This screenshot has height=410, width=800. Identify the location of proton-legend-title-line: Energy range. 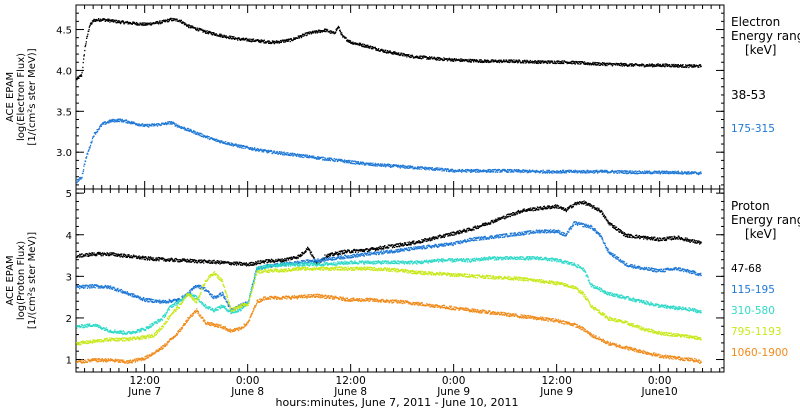
(765, 220).